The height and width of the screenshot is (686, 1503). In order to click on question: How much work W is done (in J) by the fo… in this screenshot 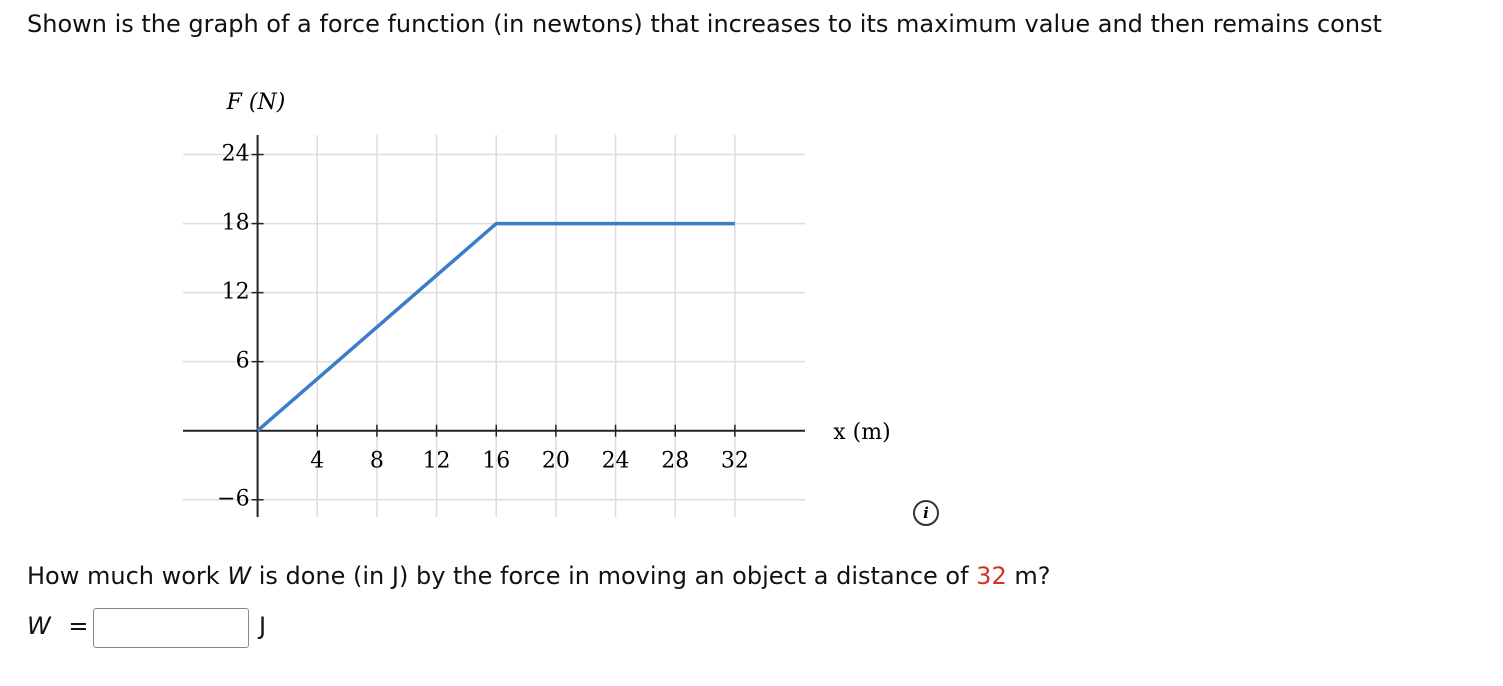, I will do `click(538, 576)`.